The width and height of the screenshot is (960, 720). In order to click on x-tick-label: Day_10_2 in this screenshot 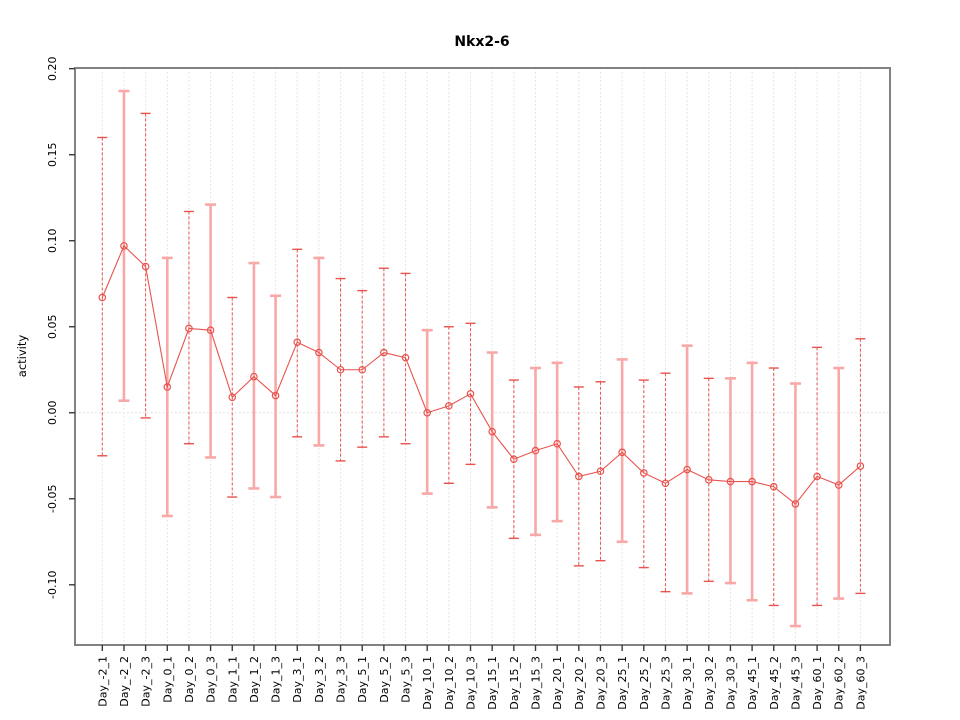, I will do `click(449, 683)`.